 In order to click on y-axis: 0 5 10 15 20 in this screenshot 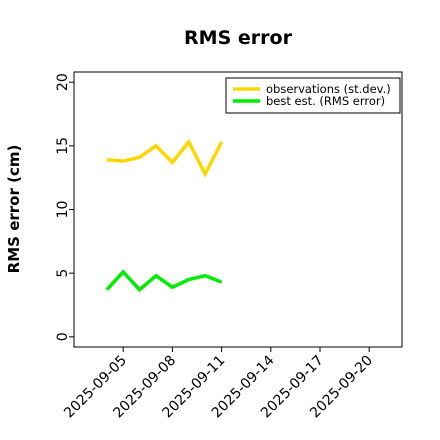, I will do `click(64, 207)`.